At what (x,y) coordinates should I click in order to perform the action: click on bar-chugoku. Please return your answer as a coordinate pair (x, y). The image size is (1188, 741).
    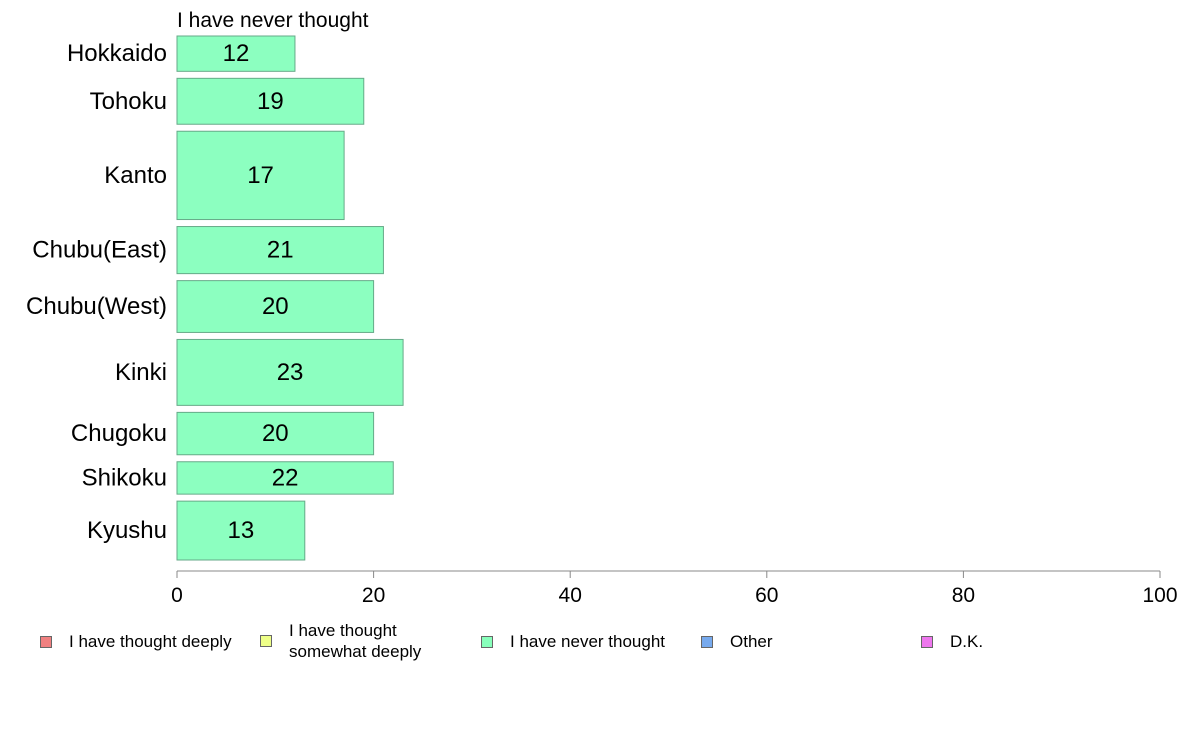
    Looking at the image, I should click on (275, 433).